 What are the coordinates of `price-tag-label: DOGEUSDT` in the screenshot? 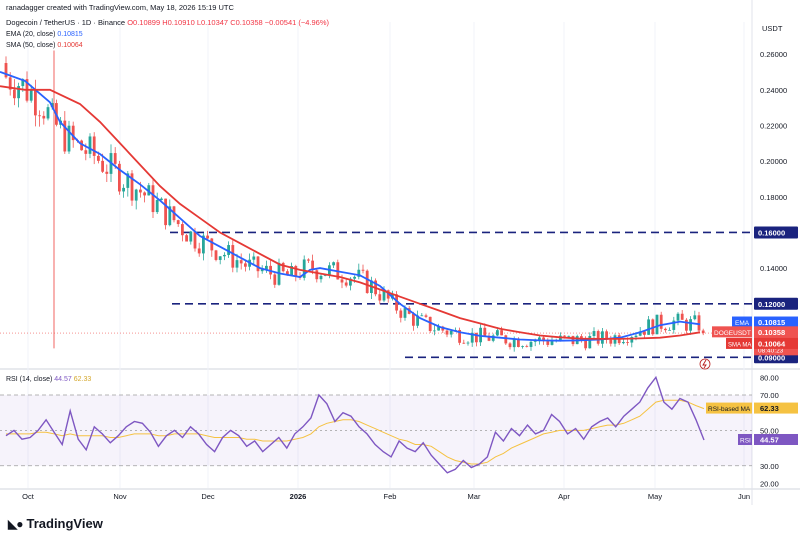 It's located at (732, 333).